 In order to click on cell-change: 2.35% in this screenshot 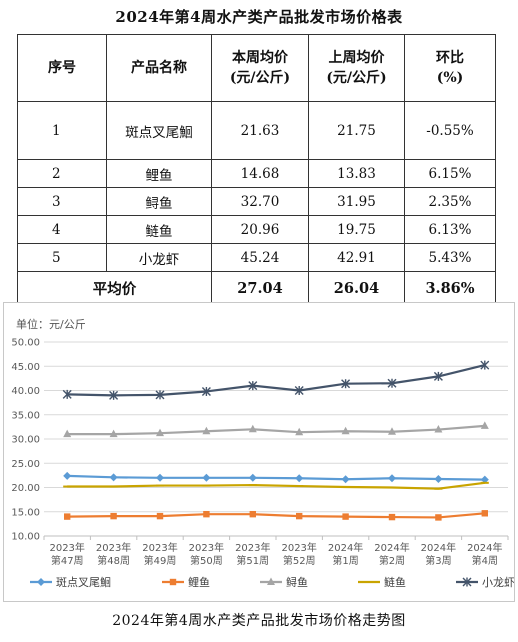, I will do `click(450, 201)`.